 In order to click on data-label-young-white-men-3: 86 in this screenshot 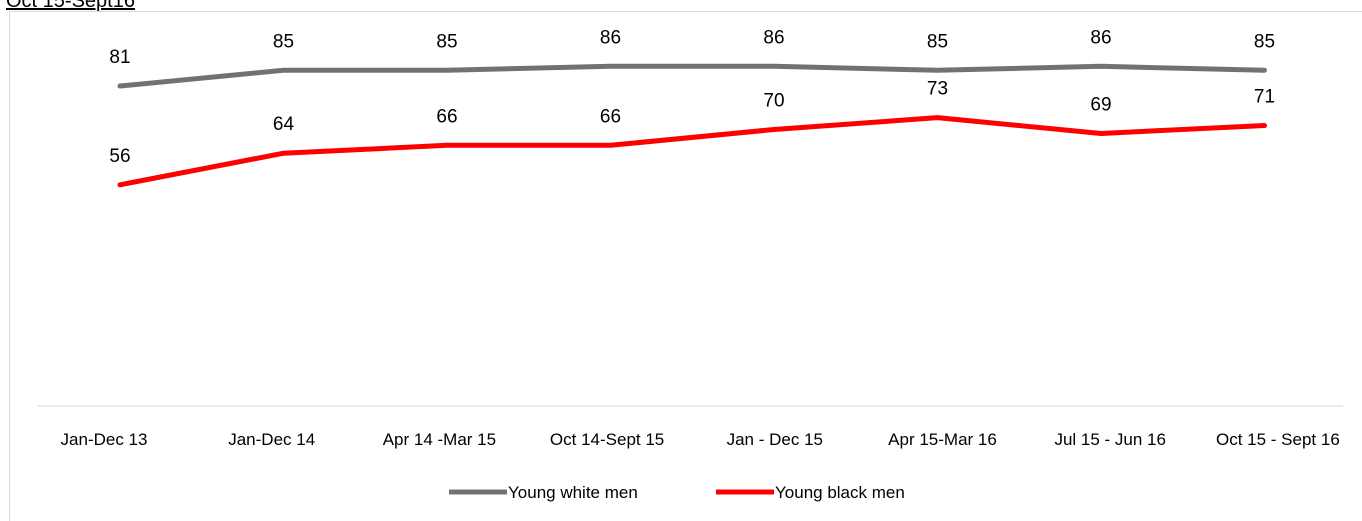, I will do `click(610, 37)`.